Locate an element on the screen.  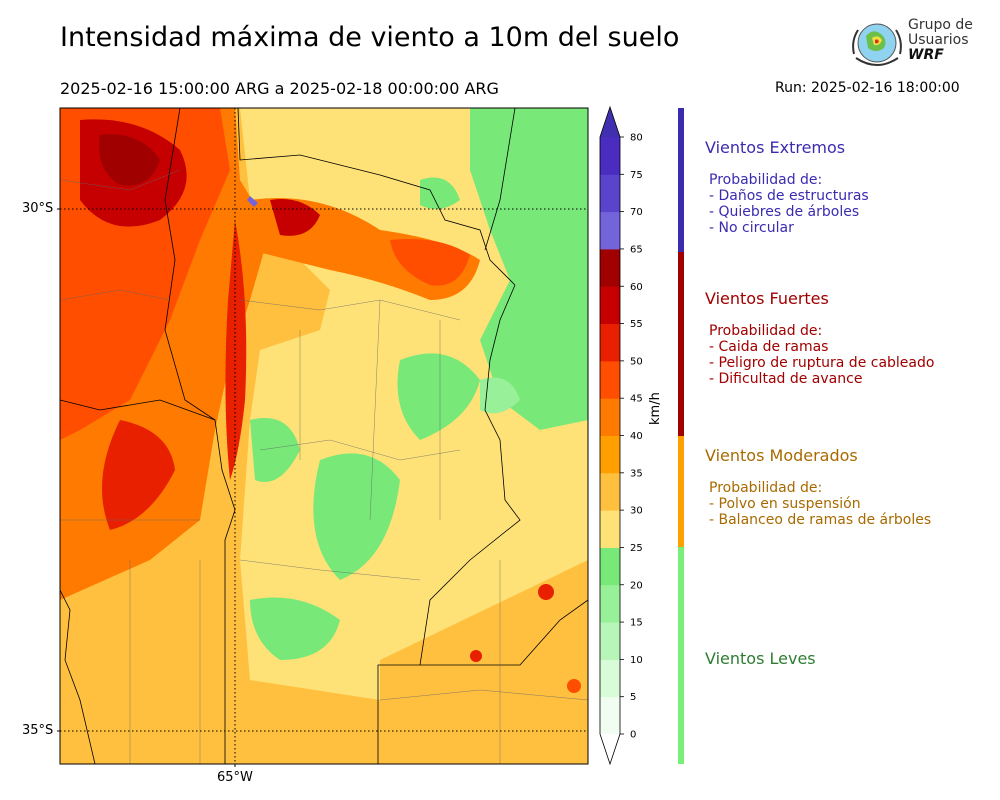
desc-line: - Daños de estructuras is located at coordinates (789, 196).